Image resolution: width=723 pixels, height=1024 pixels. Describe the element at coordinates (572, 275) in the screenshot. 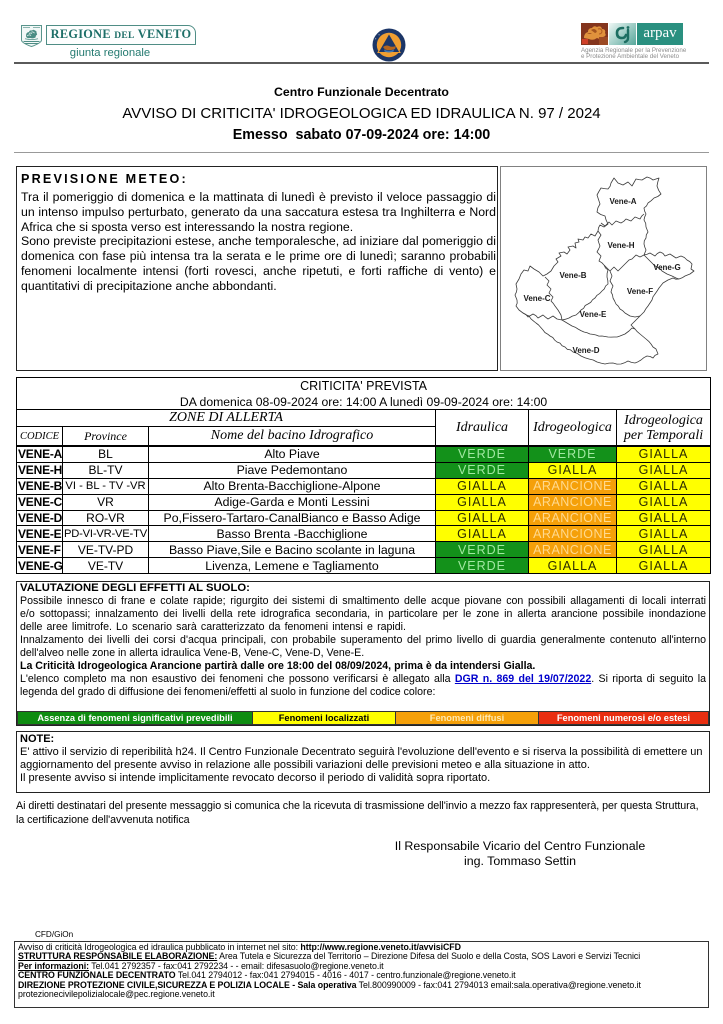

I see `svg-text: Vene-B` at that location.